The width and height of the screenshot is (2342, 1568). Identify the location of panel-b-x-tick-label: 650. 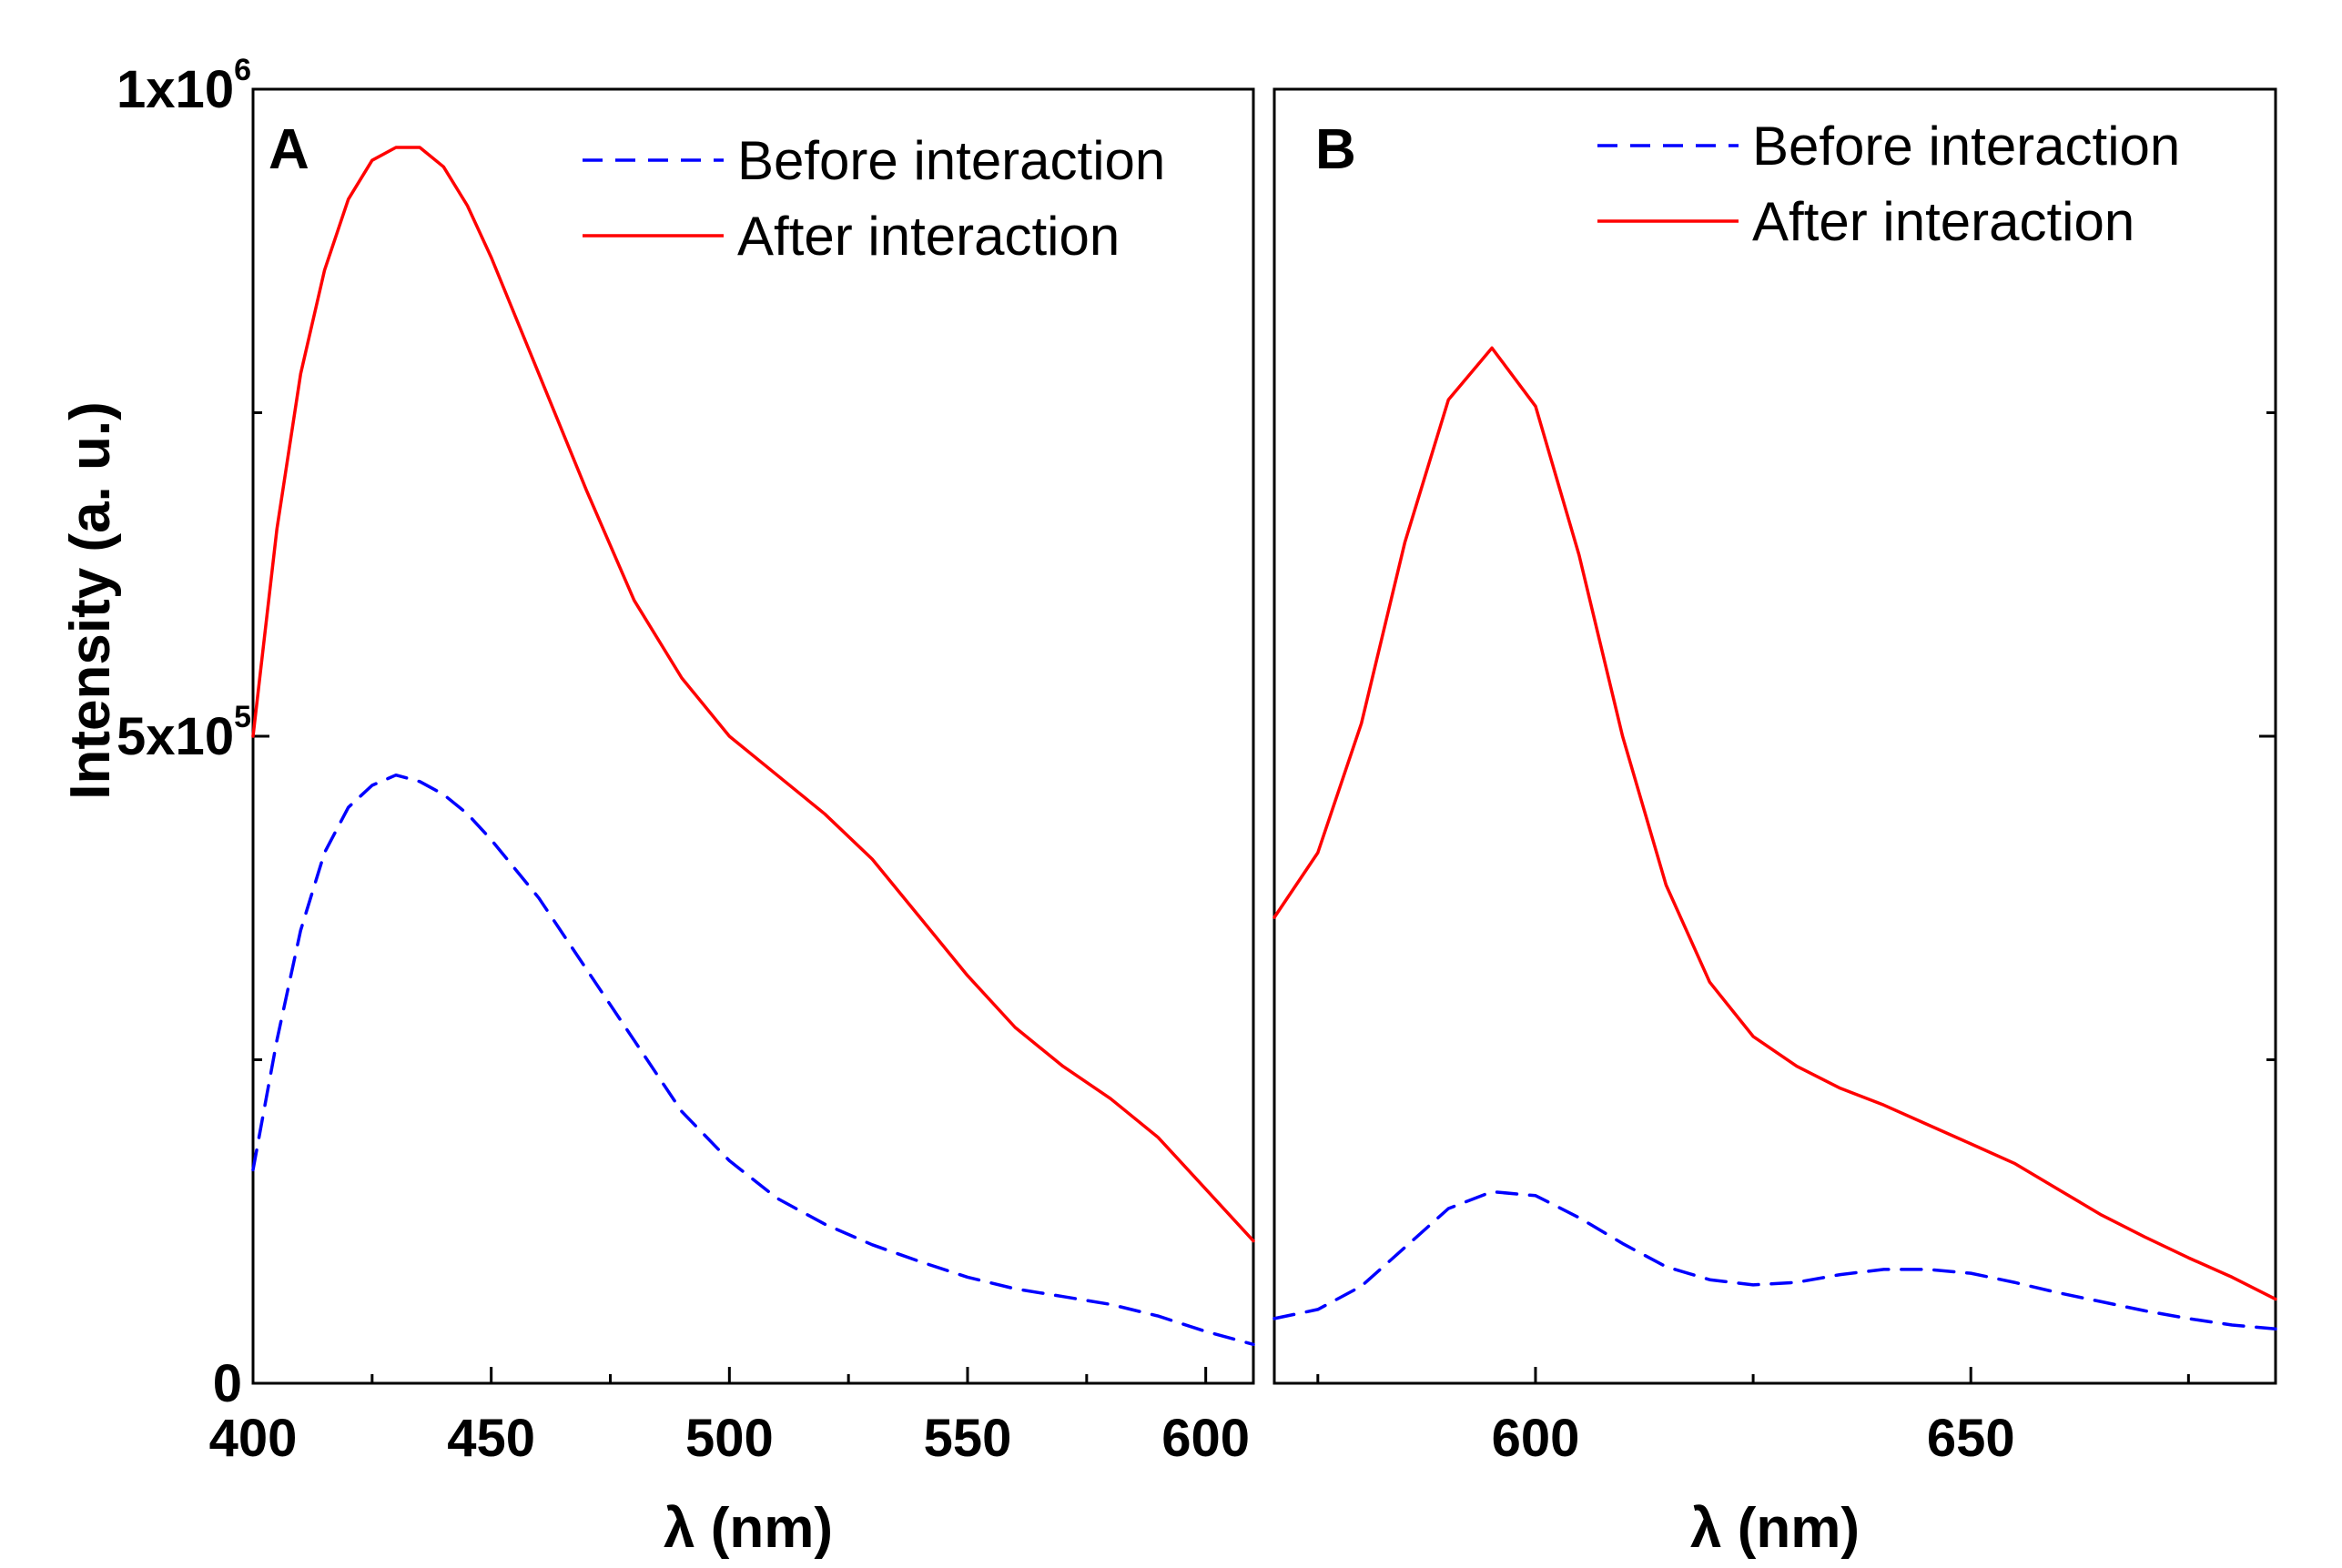
(1971, 1438).